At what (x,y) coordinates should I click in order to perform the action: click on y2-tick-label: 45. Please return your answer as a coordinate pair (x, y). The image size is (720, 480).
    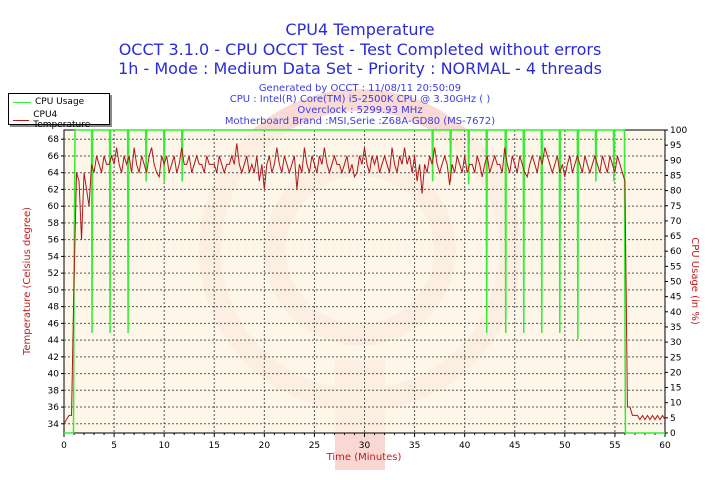
    Looking at the image, I should click on (675, 298).